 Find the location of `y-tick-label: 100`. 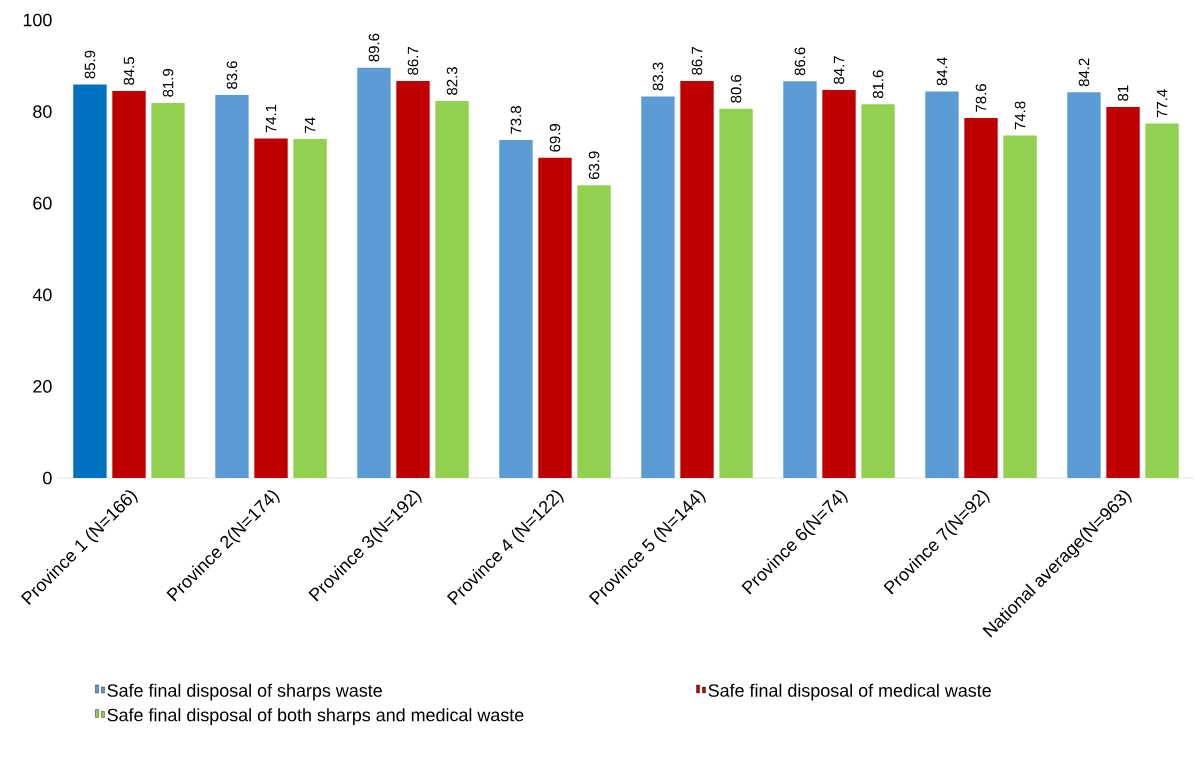

y-tick-label: 100 is located at coordinates (37, 20).